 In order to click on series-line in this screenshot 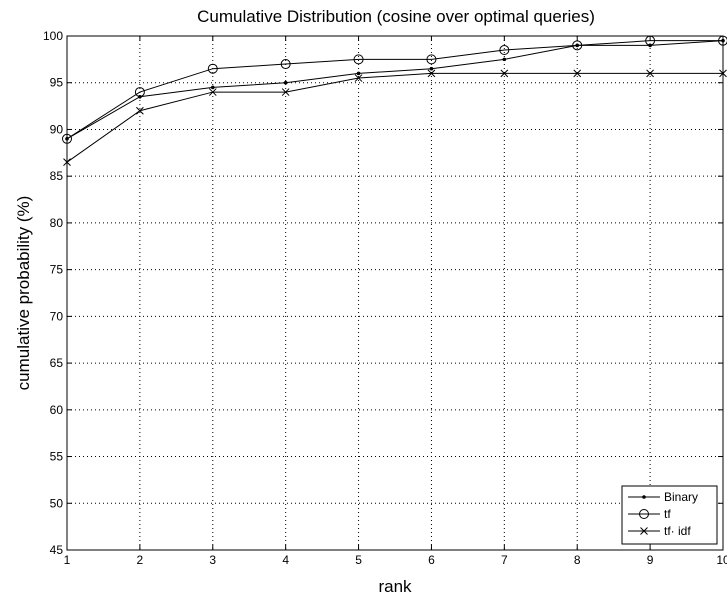, I will do `click(394, 117)`.